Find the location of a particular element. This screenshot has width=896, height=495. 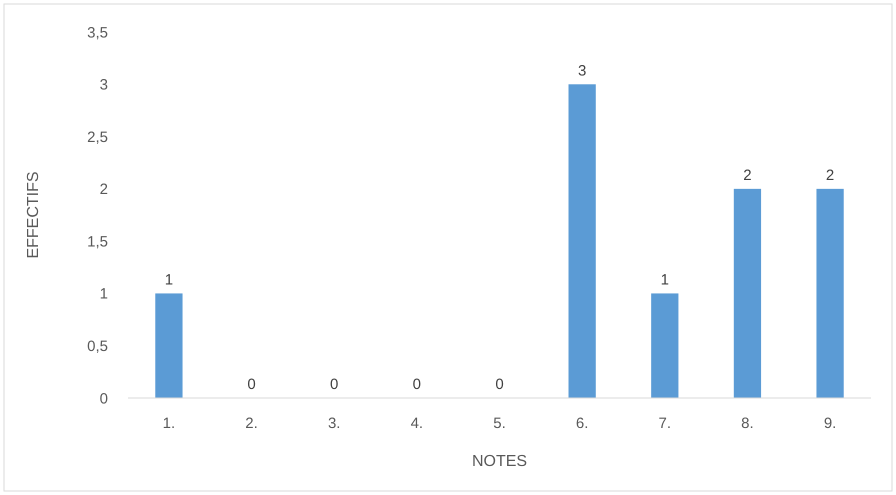

x-tick-label: 5. is located at coordinates (499, 423).